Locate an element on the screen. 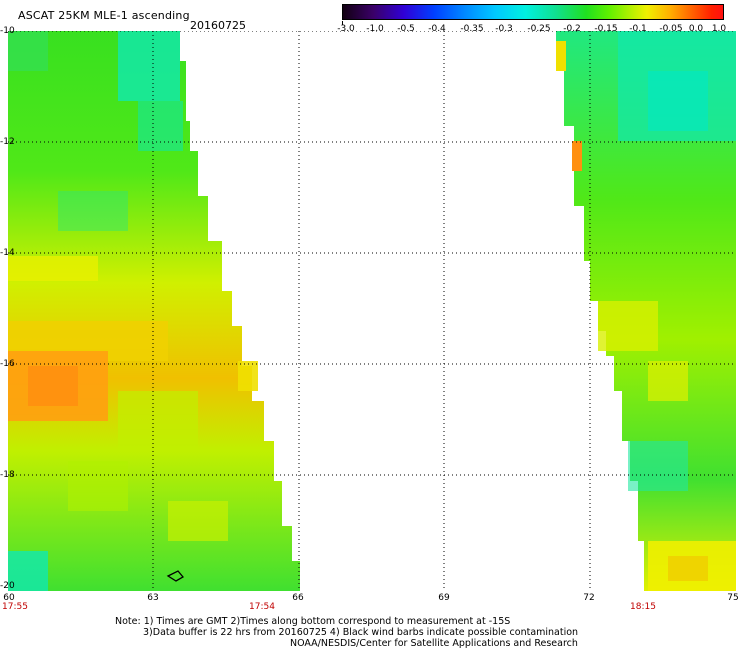  colorbar-label: -0.3 is located at coordinates (504, 29).